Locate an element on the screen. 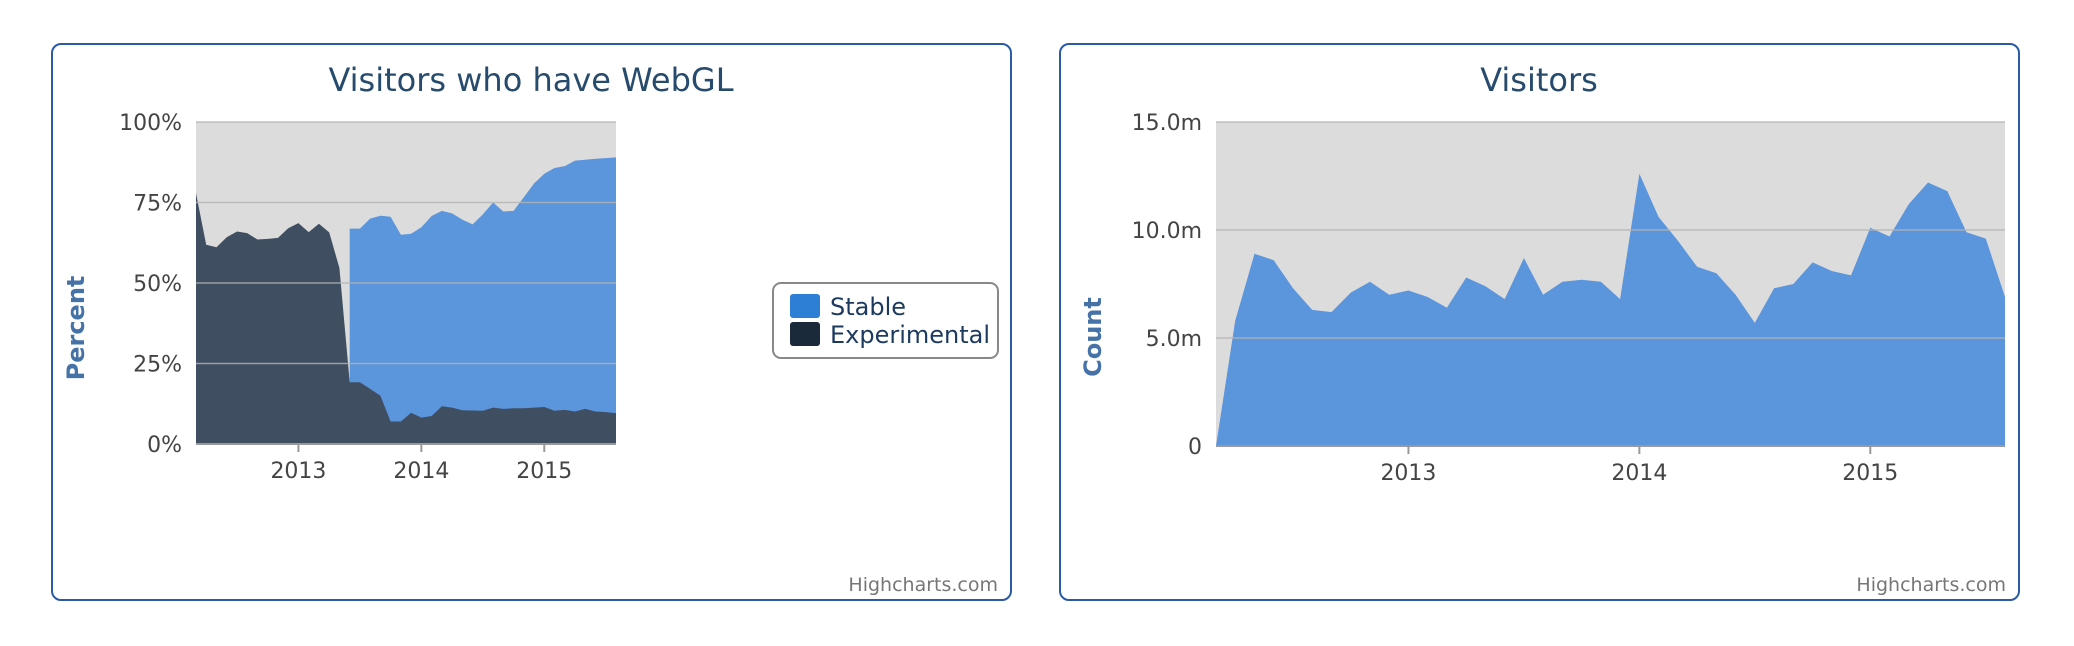 The height and width of the screenshot is (646, 2074). legend-box is located at coordinates (885, 320).